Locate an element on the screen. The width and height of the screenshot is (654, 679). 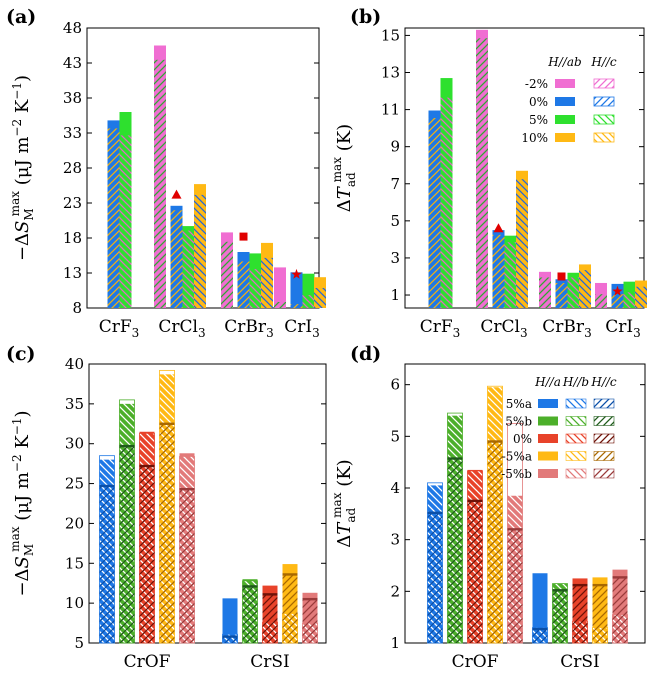
star-marker is located at coordinates (296, 273).